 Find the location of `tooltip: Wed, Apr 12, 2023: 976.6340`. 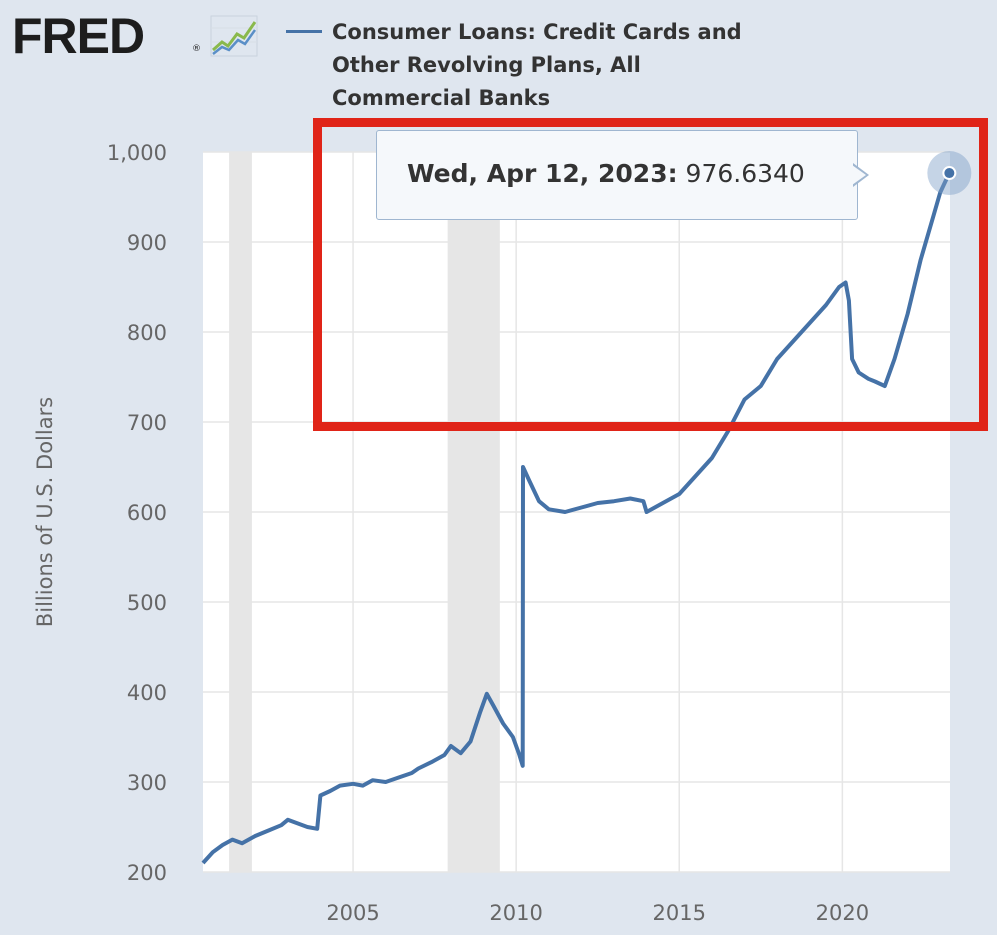

tooltip: Wed, Apr 12, 2023: 976.6340 is located at coordinates (617, 175).